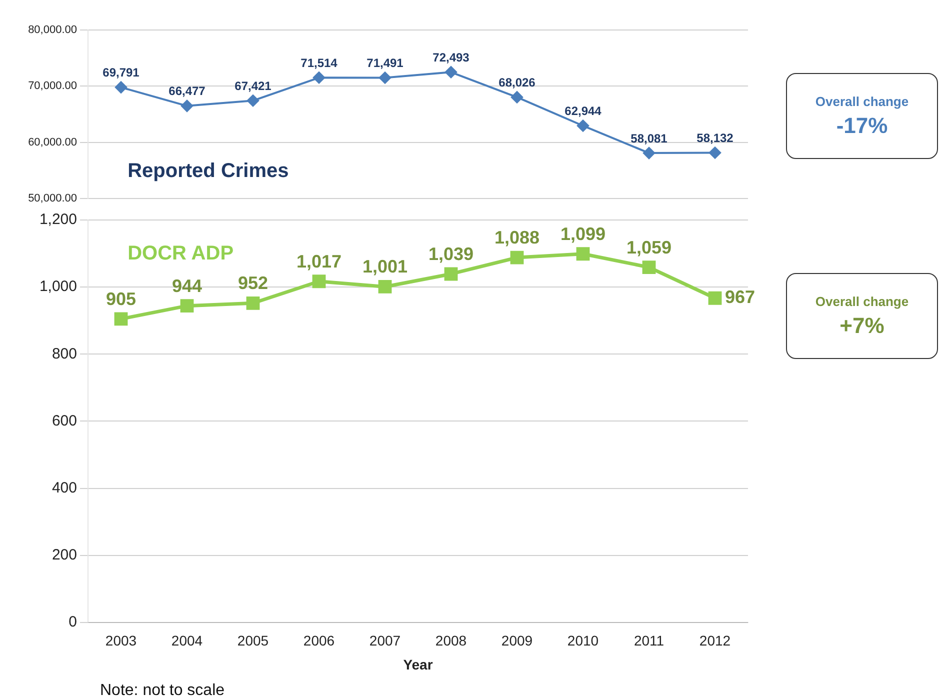  Describe the element at coordinates (517, 238) in the screenshot. I see `data-label: 1,088` at that location.